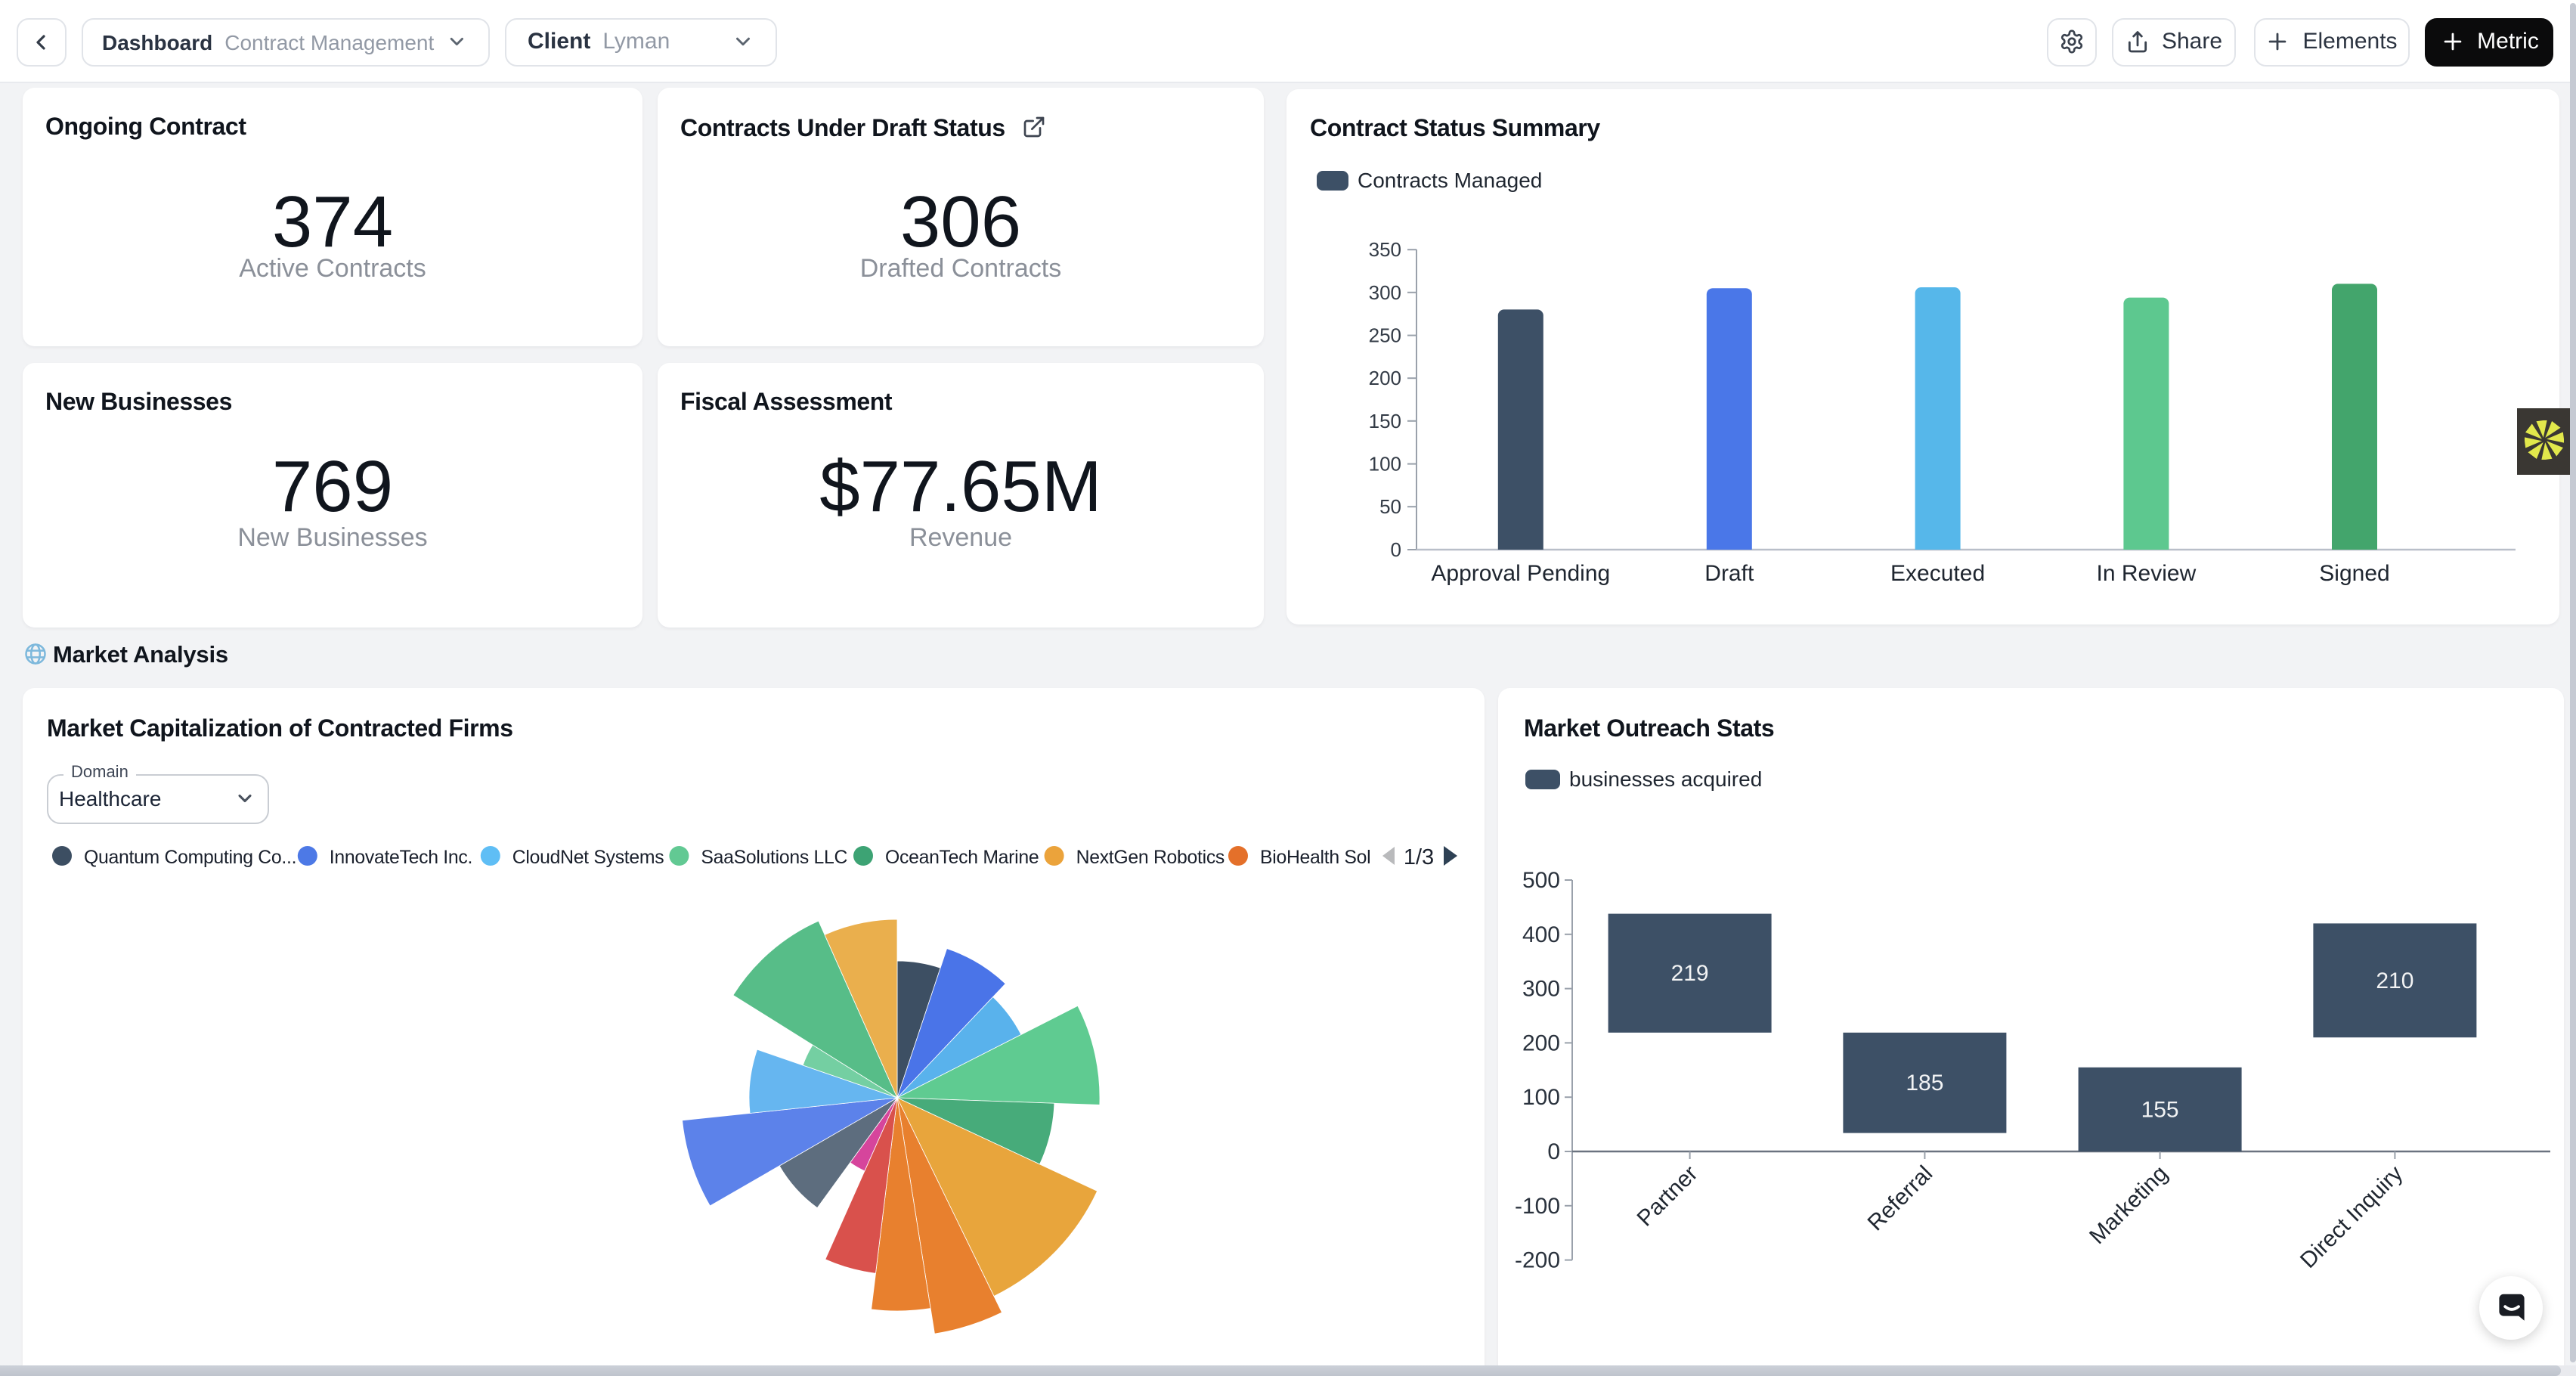 Image resolution: width=2576 pixels, height=1376 pixels. What do you see at coordinates (401, 858) in the screenshot?
I see `svg-text: InnovateTech Inc.` at bounding box center [401, 858].